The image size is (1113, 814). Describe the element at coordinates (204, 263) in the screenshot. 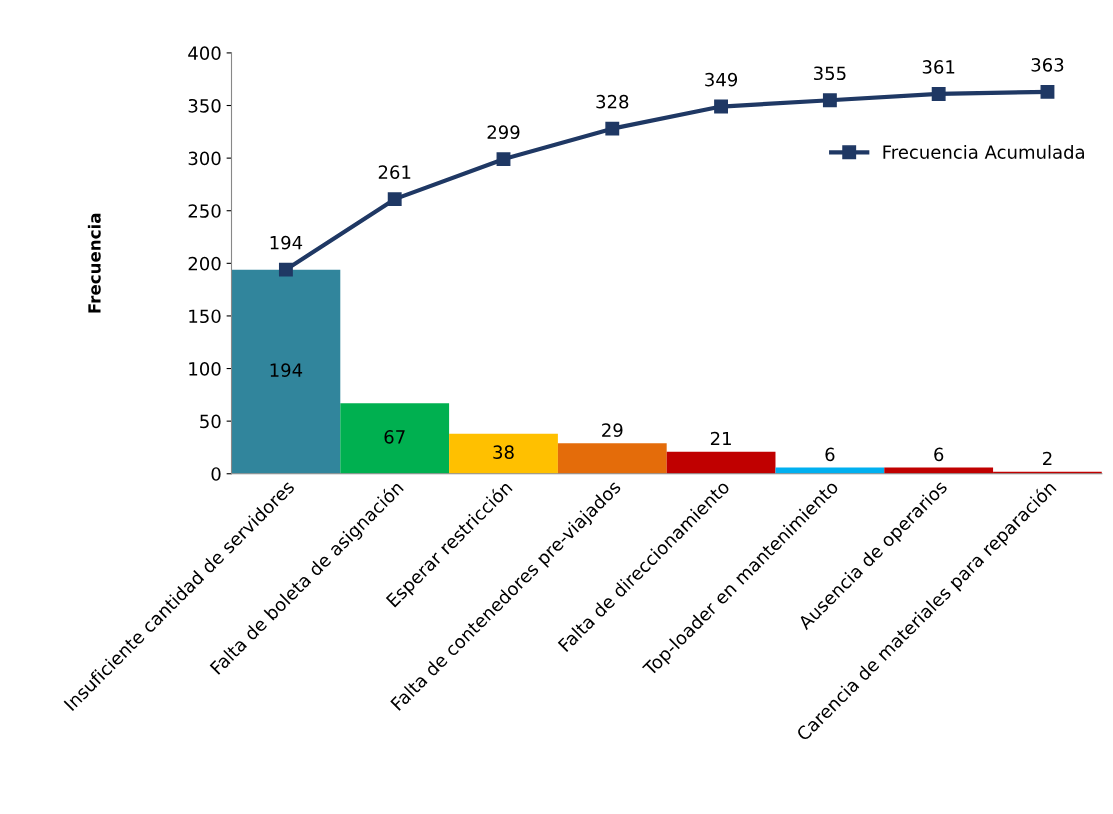

I see `y-tick-label: 200` at that location.